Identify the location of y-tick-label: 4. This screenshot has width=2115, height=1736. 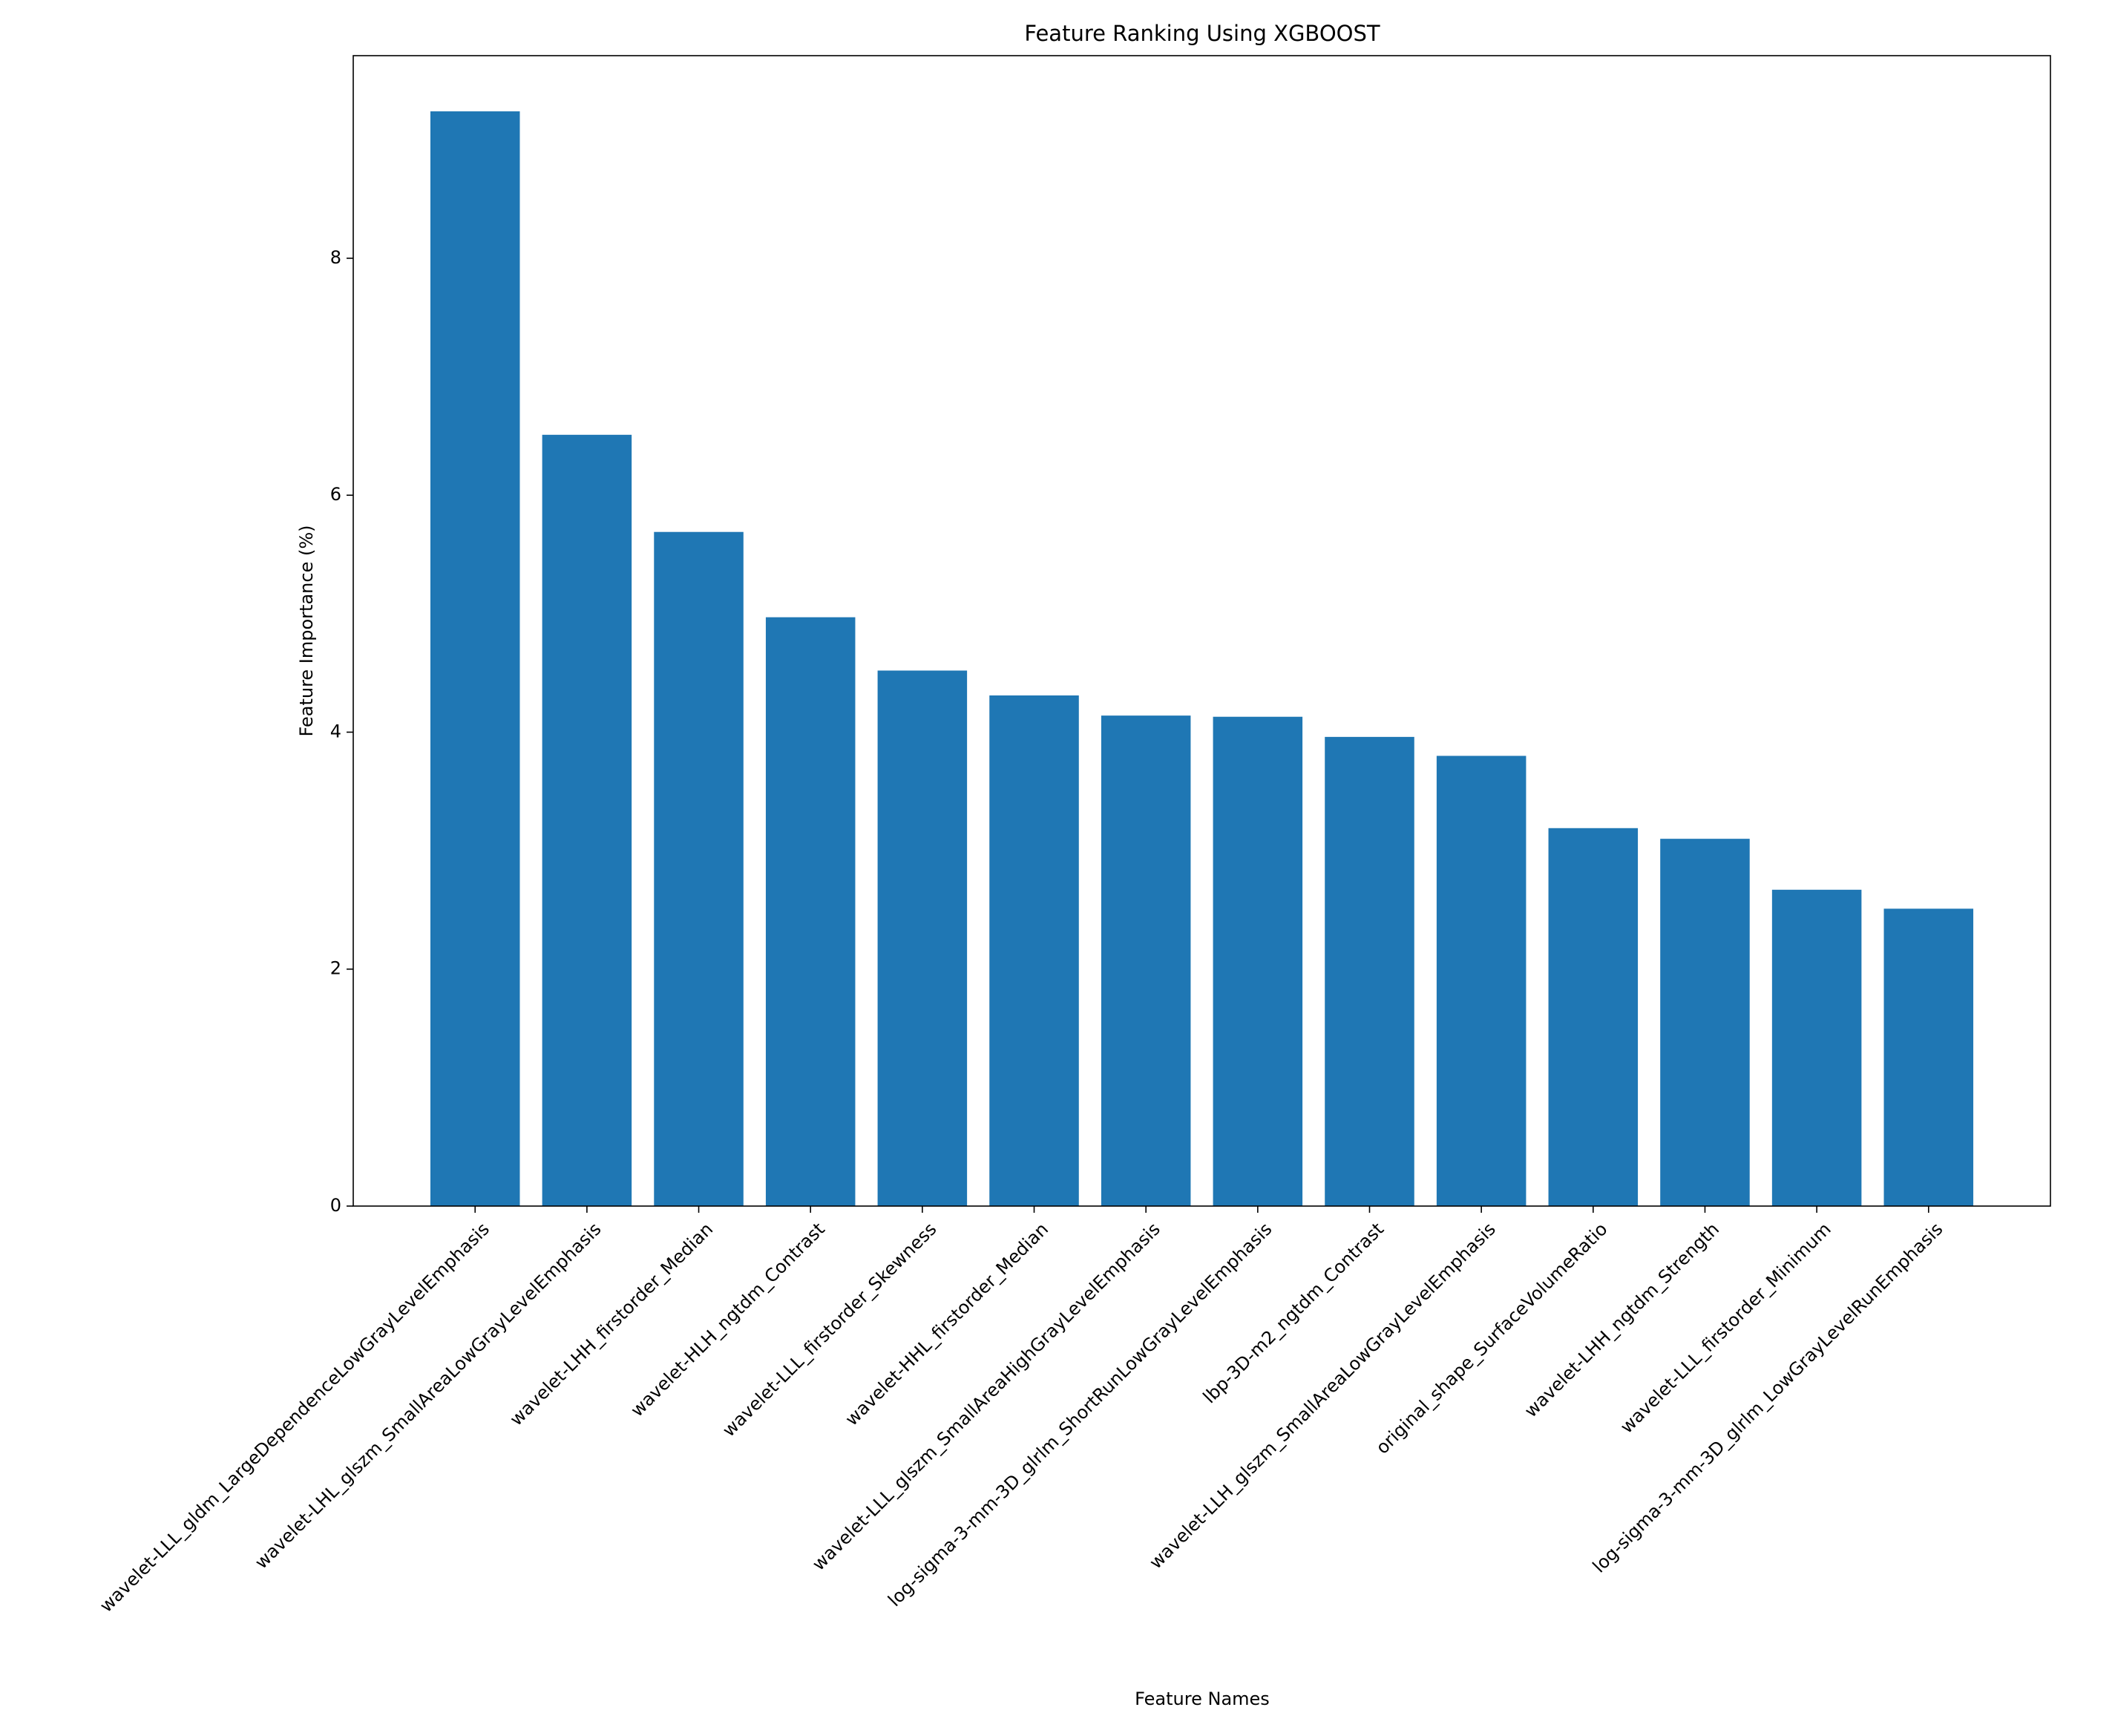
(335, 731).